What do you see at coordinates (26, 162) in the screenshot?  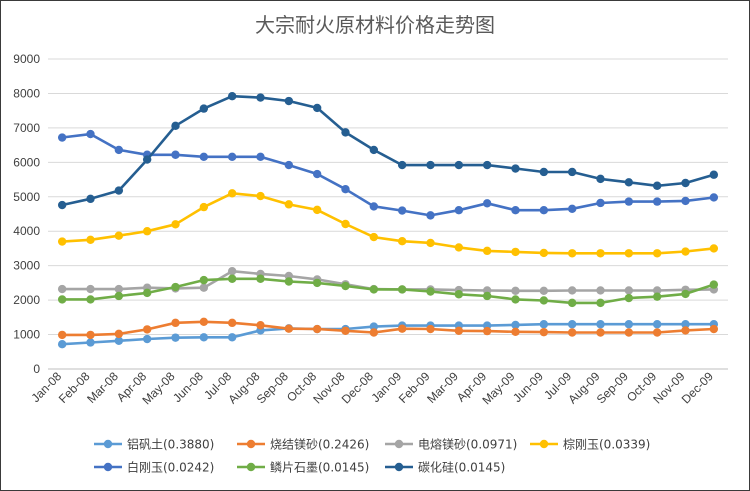 I see `y-tick-label: 6000` at bounding box center [26, 162].